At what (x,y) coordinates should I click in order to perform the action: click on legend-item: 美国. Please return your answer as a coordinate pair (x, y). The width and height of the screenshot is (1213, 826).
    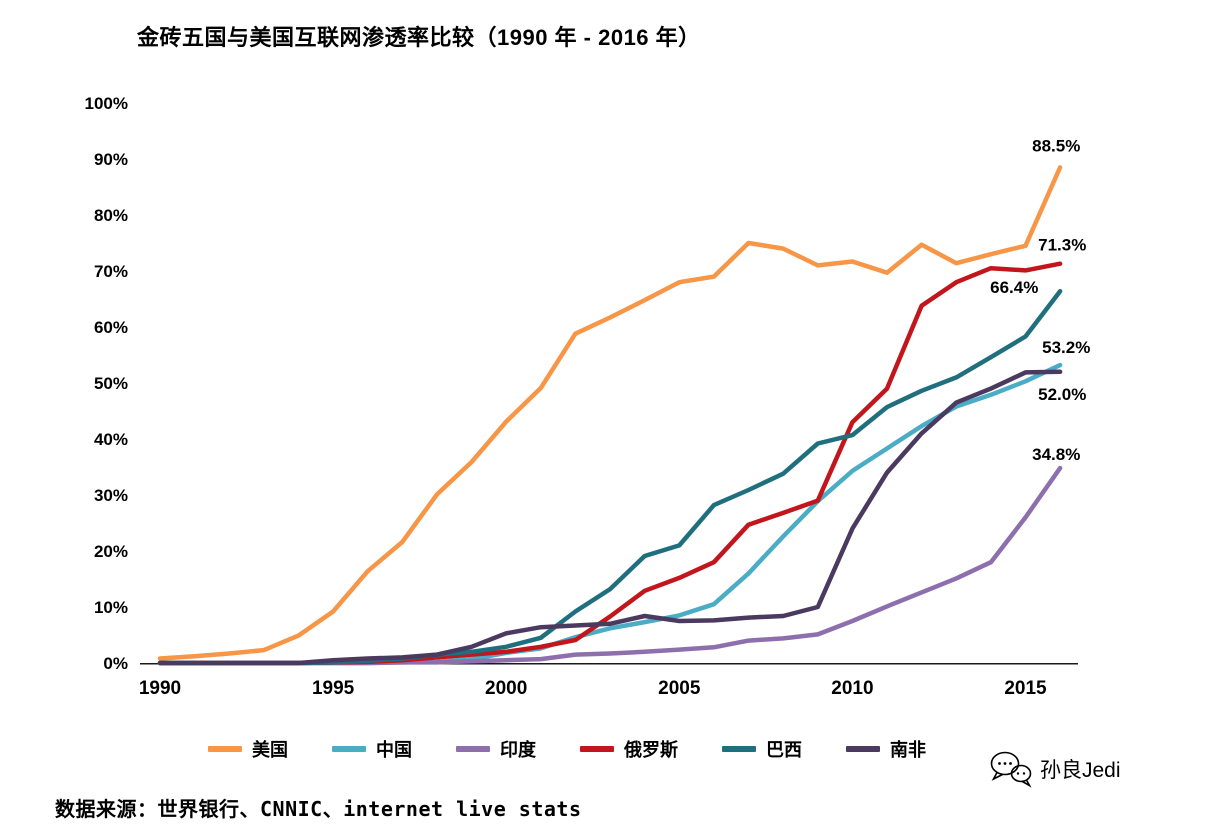
    Looking at the image, I should click on (248, 749).